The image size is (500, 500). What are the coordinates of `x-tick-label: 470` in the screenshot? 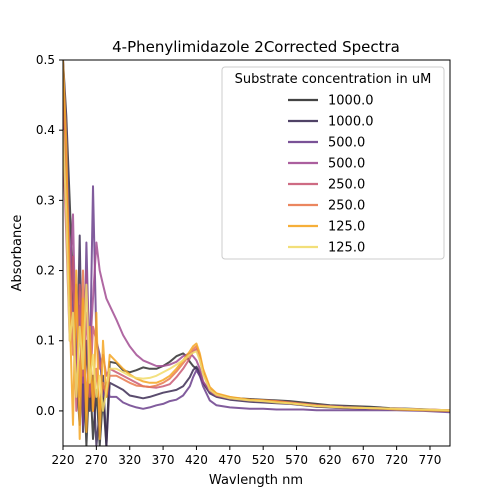 It's located at (229, 460).